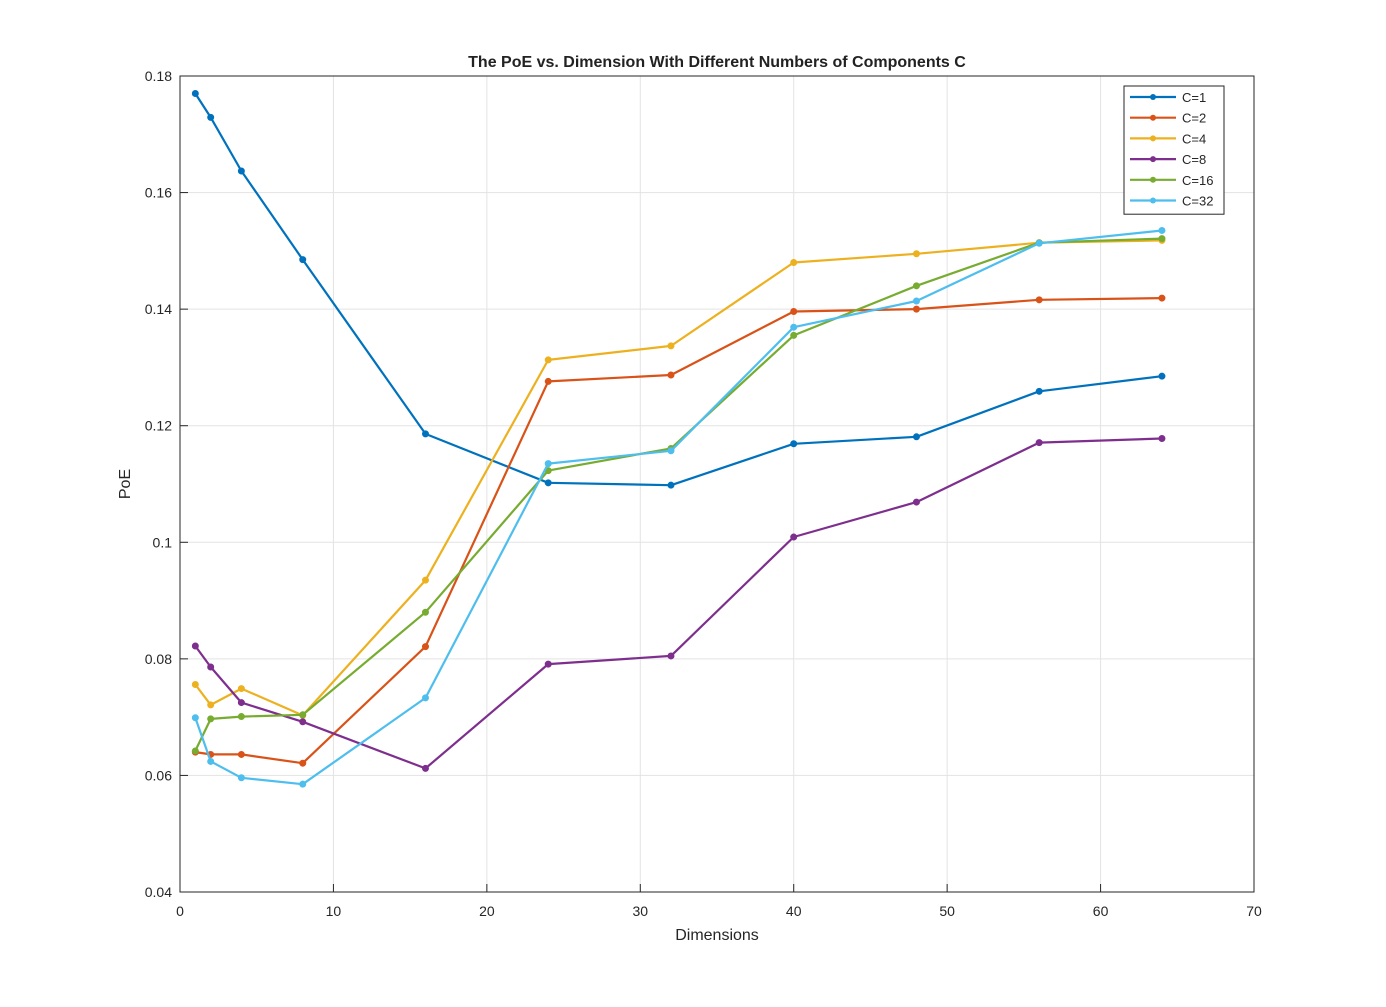  Describe the element at coordinates (794, 911) in the screenshot. I see `x-tick-label: 40` at that location.